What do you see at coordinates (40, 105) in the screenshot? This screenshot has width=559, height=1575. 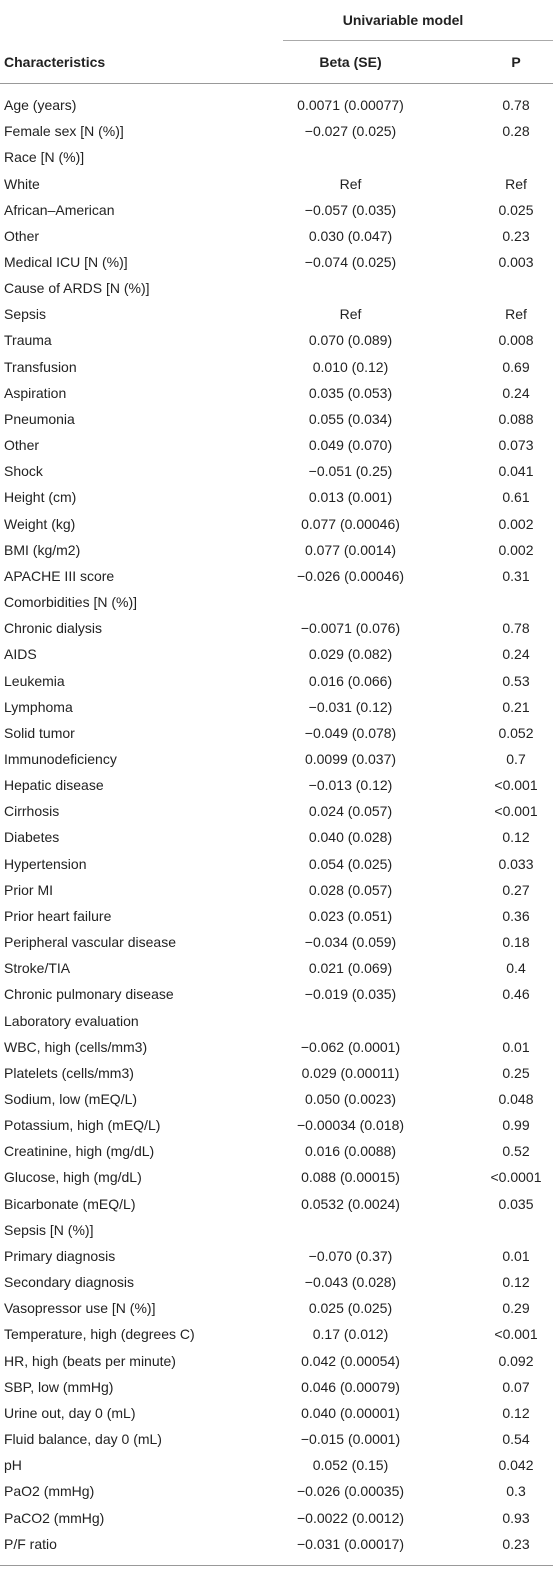 I see `row-label: Age (years)` at bounding box center [40, 105].